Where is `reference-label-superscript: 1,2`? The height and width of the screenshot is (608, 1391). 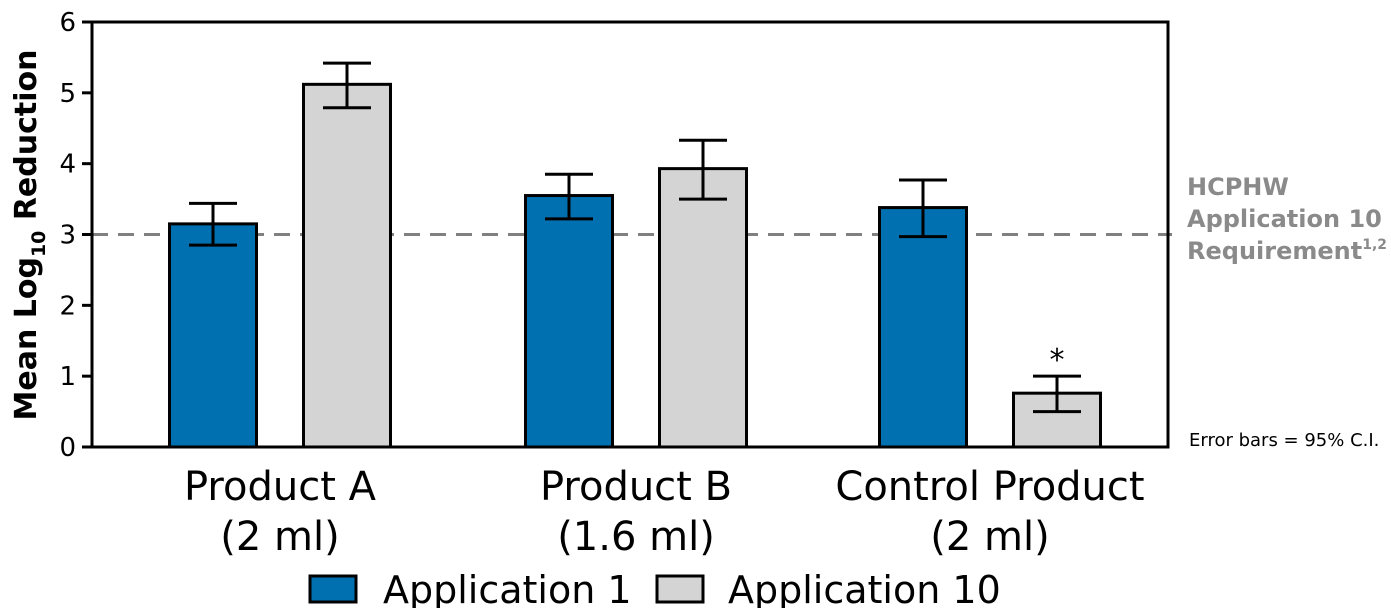 reference-label-superscript: 1,2 is located at coordinates (1374, 245).